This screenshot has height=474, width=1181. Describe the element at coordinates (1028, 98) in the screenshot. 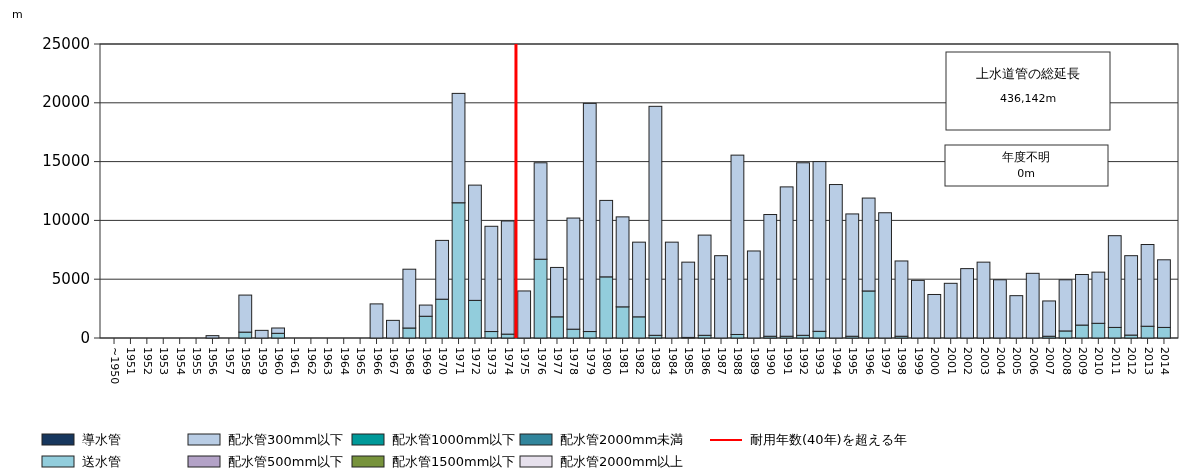

I see `annotation: 436,142m` at that location.